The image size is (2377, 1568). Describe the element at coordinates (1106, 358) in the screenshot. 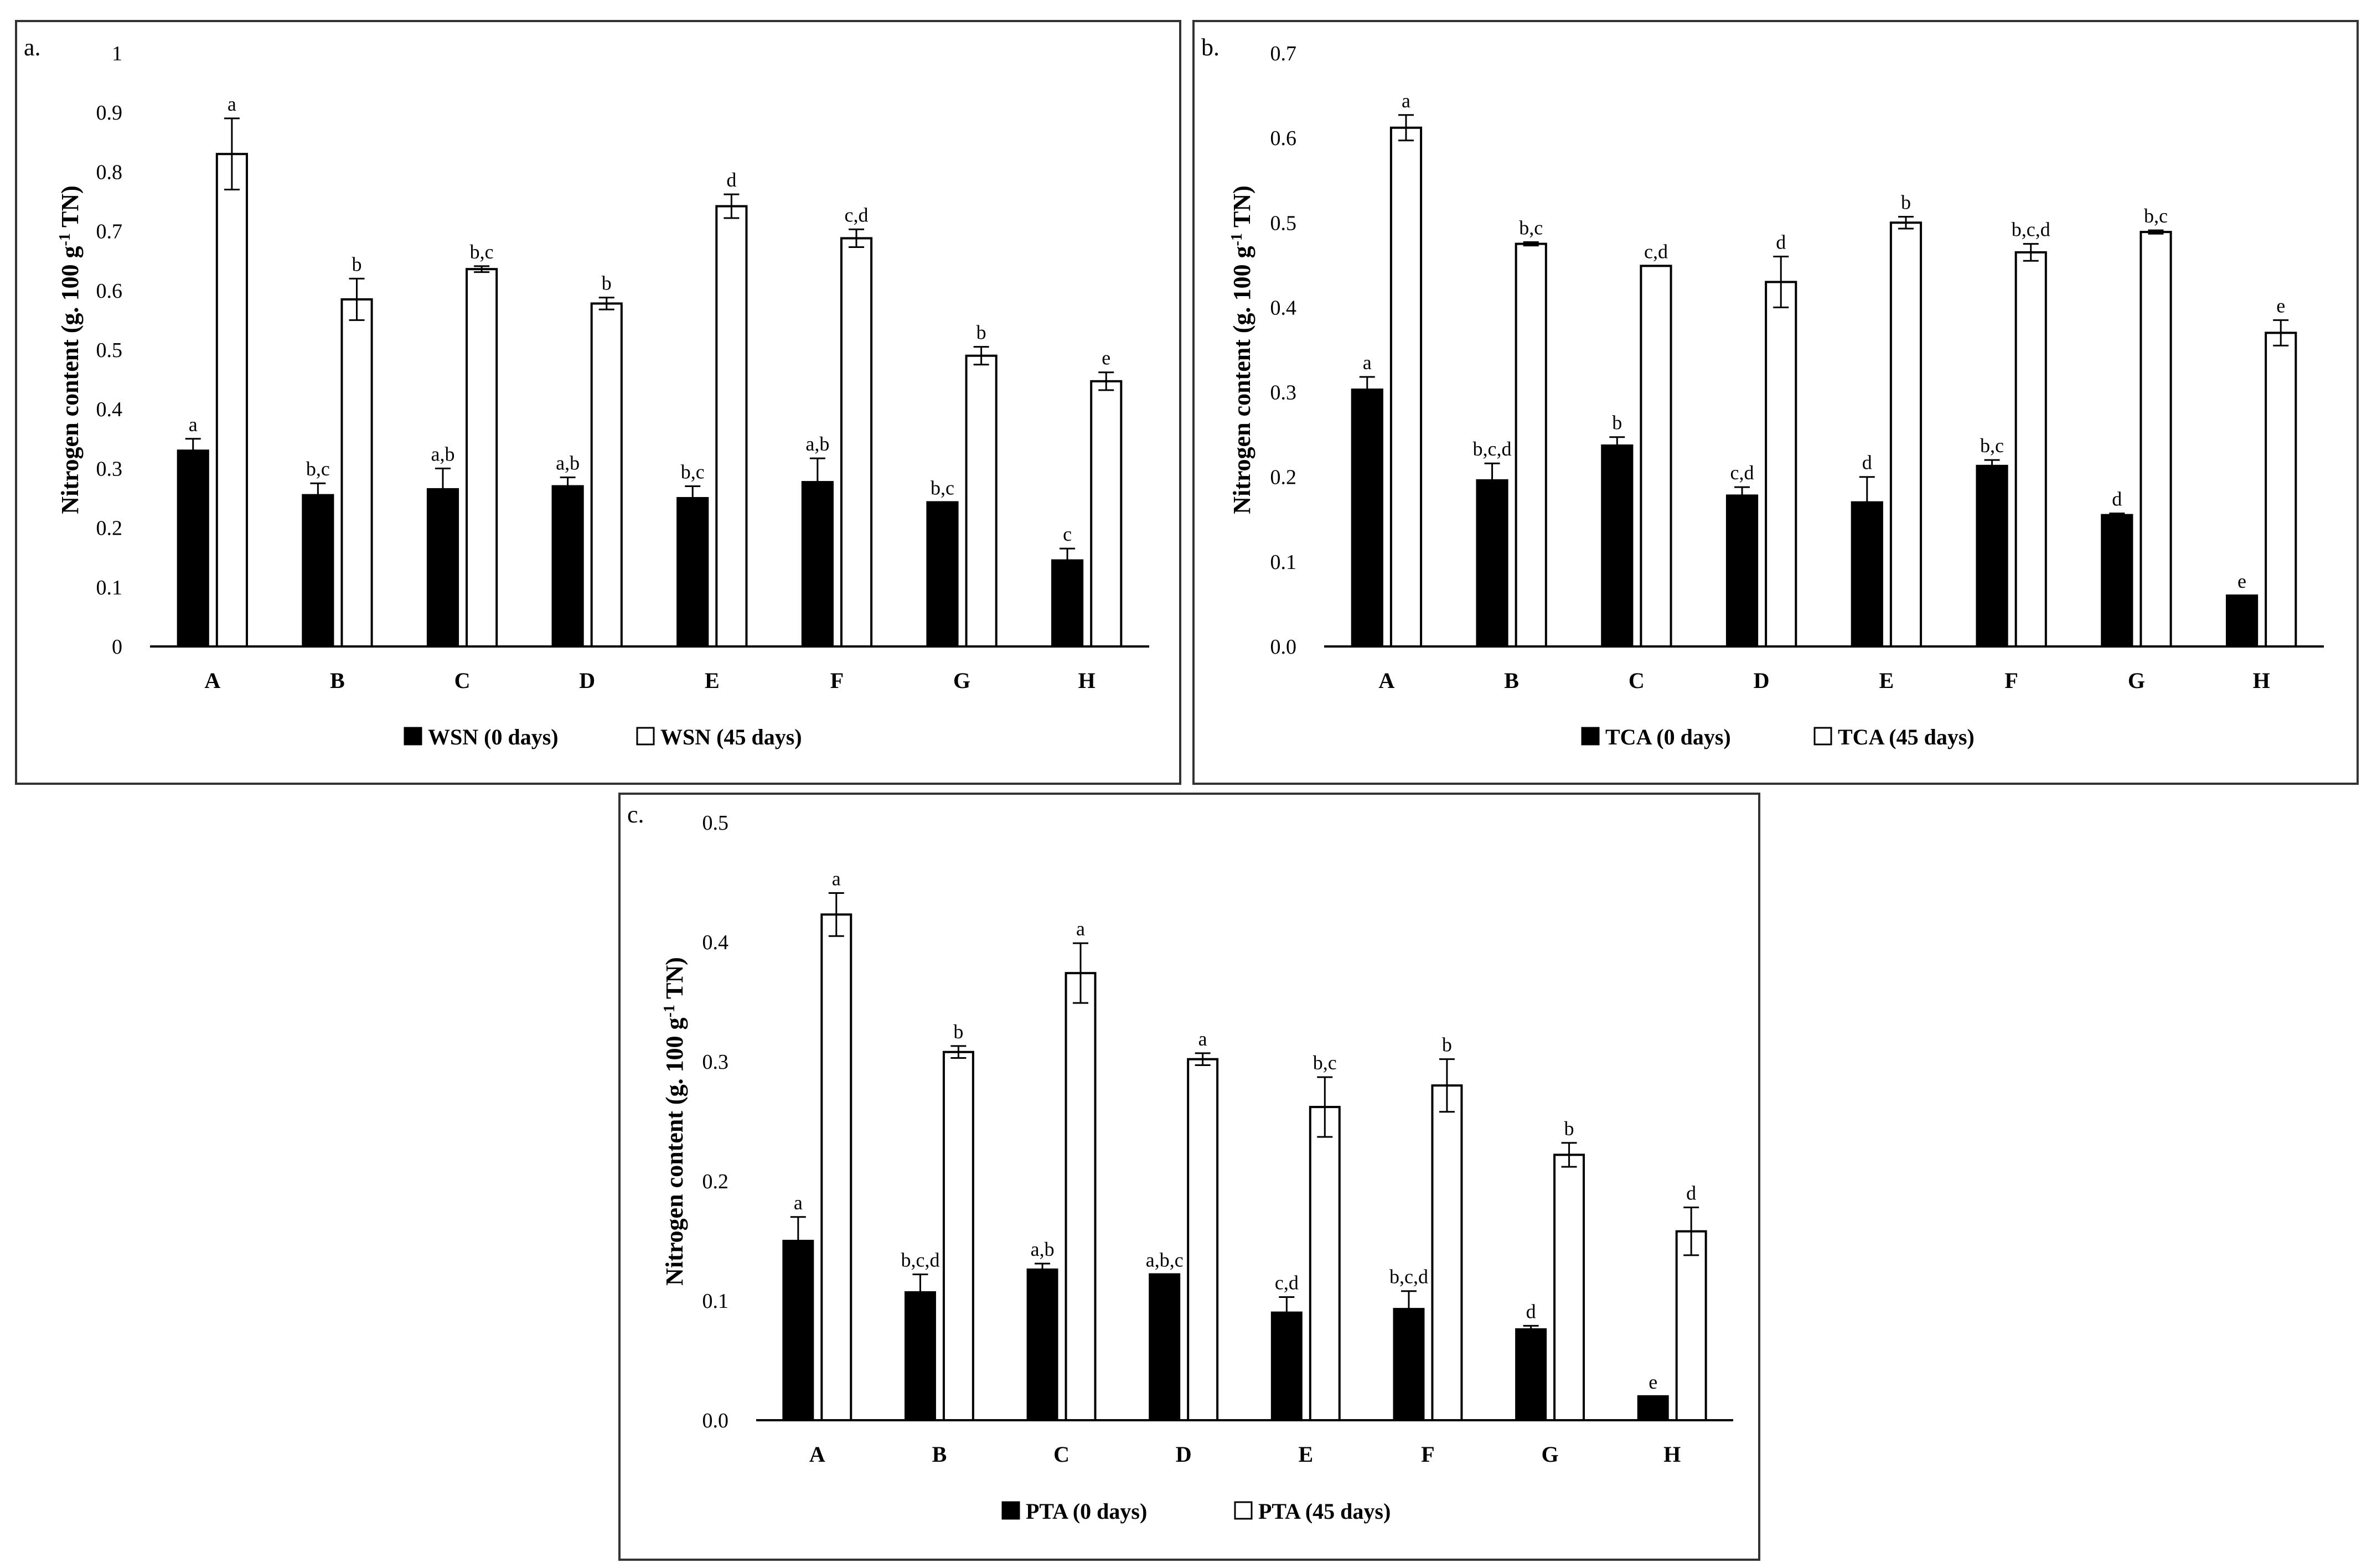

I see `significance-letter: e` at that location.